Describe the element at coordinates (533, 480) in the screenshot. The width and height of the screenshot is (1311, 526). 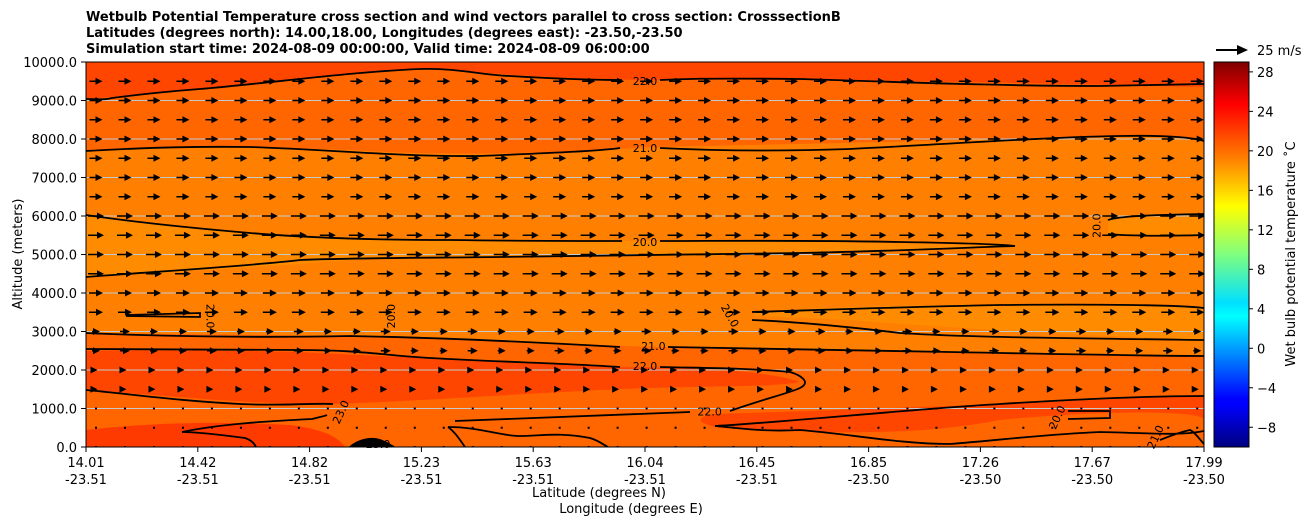
I see `x-tick-label-lon: -23.51` at that location.